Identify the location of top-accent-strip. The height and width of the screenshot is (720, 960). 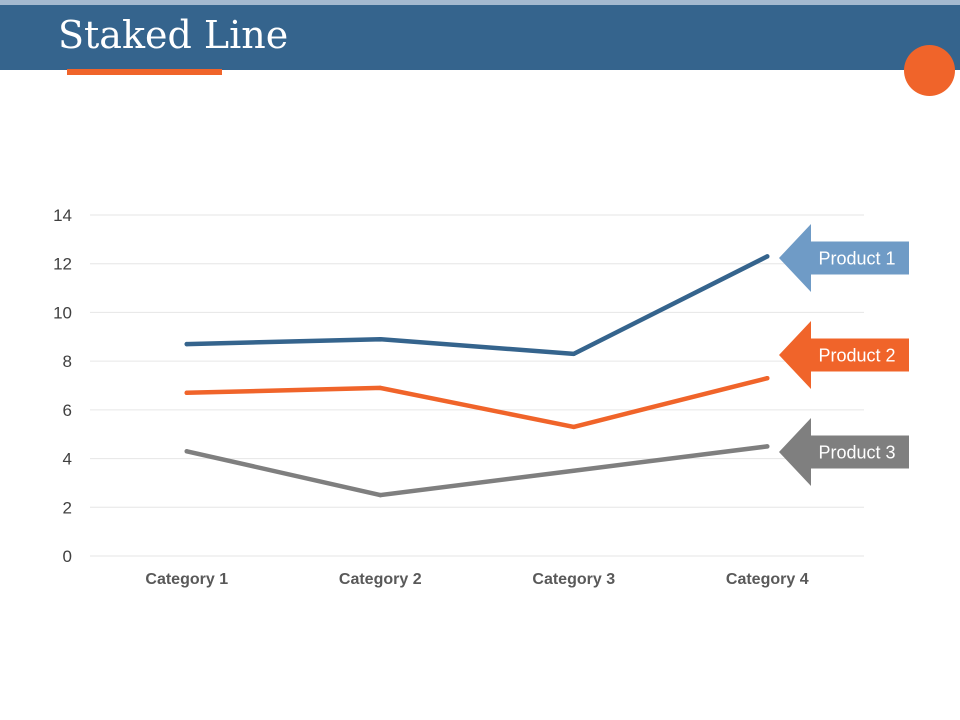
(480, 2).